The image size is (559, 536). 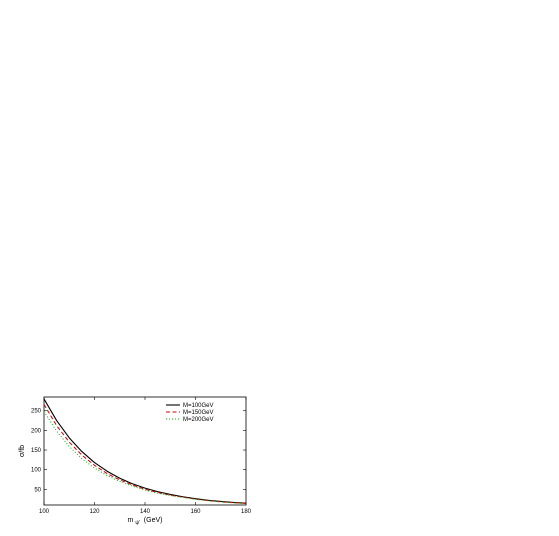 I want to click on x-tick-label-140: 140, so click(x=145, y=512).